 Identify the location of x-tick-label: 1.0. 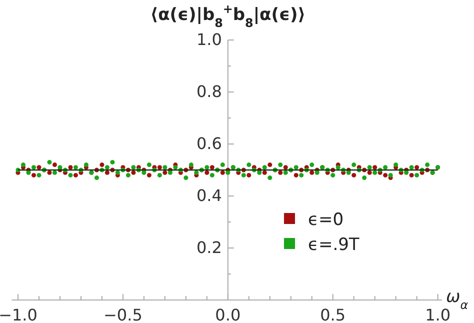
(438, 314).